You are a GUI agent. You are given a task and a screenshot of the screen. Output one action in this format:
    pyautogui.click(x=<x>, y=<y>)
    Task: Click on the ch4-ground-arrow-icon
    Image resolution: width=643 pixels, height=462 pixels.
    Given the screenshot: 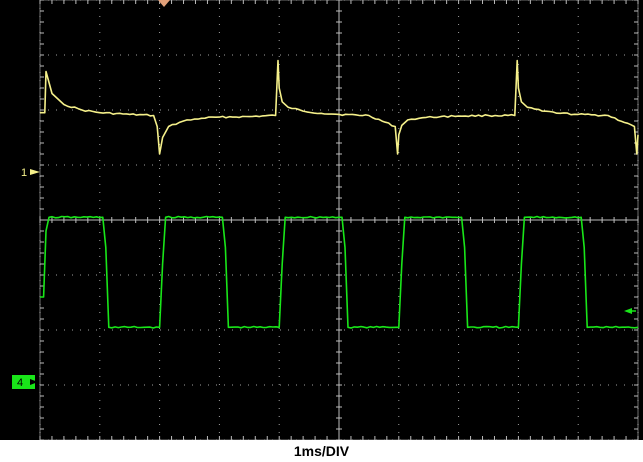 What is the action you would take?
    pyautogui.click(x=34, y=382)
    